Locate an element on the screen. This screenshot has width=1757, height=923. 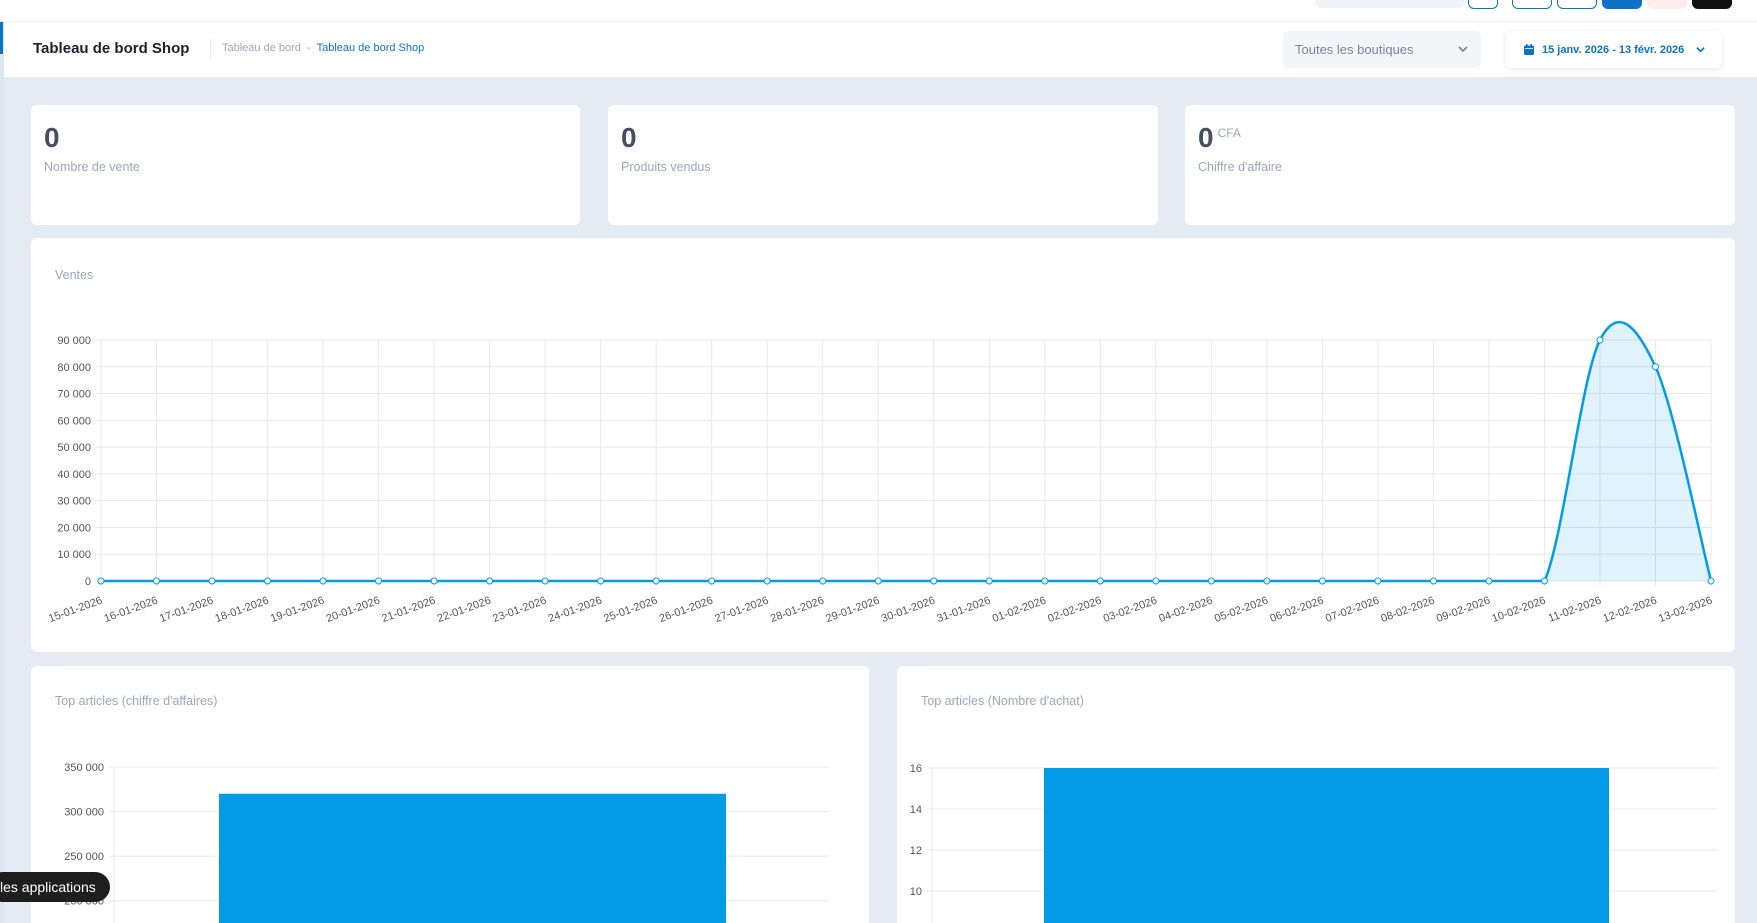
y-tick-label: 14 is located at coordinates (916, 810).